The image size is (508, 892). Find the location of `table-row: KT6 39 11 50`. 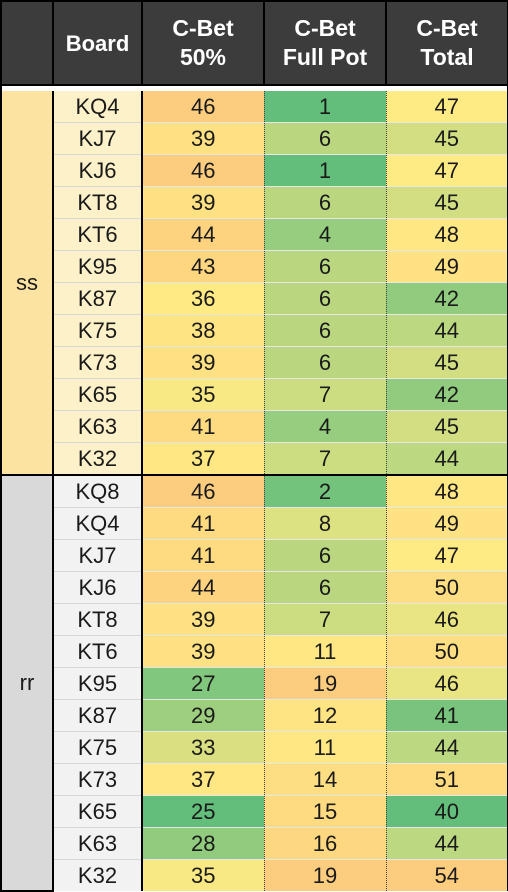

table-row: KT6 39 11 50 is located at coordinates (254, 651).